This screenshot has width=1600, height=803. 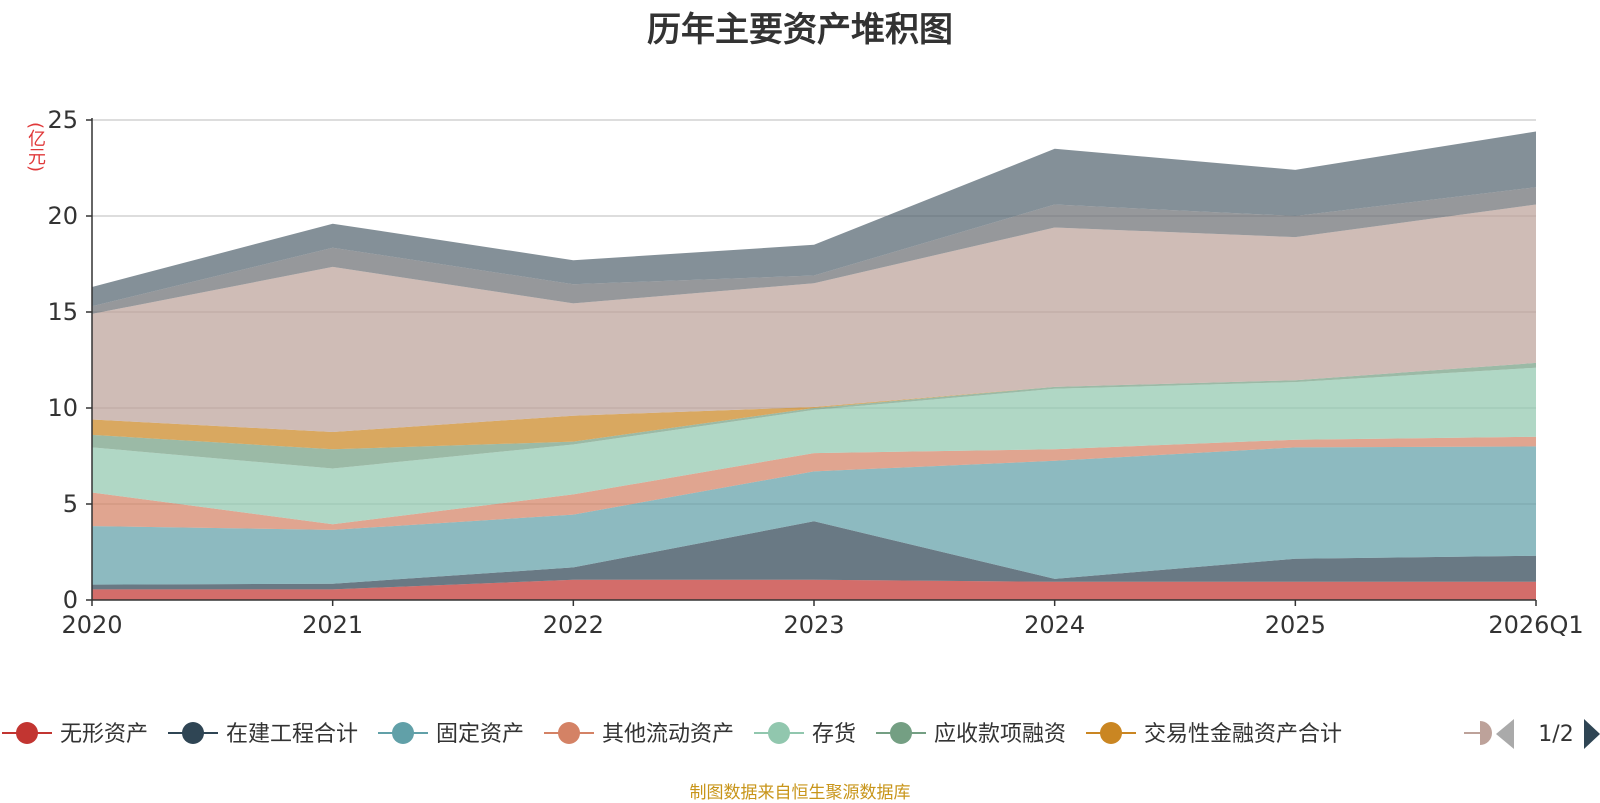 I want to click on chart-title: 历年主要资产堆积图, so click(x=800, y=30).